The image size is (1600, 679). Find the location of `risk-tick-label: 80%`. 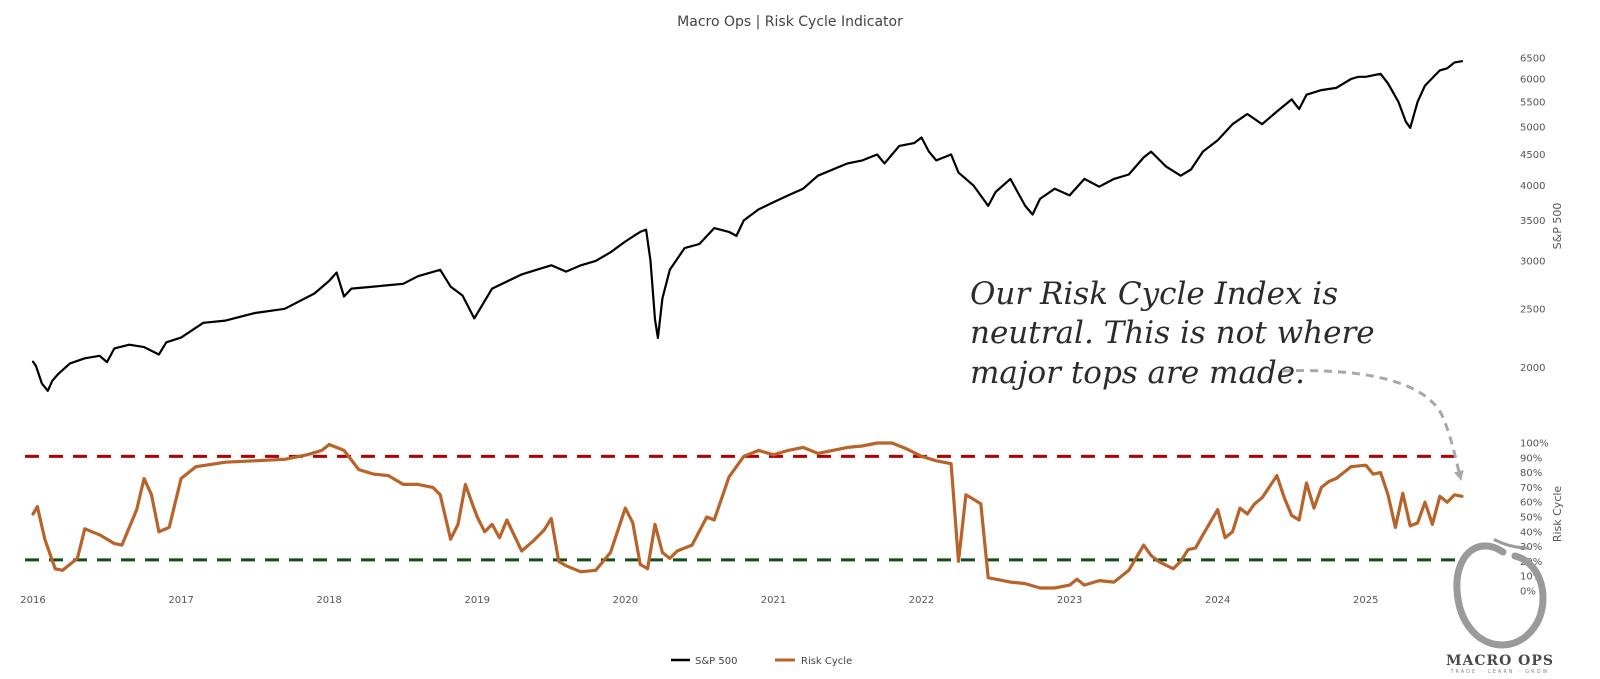

risk-tick-label: 80% is located at coordinates (1531, 473).